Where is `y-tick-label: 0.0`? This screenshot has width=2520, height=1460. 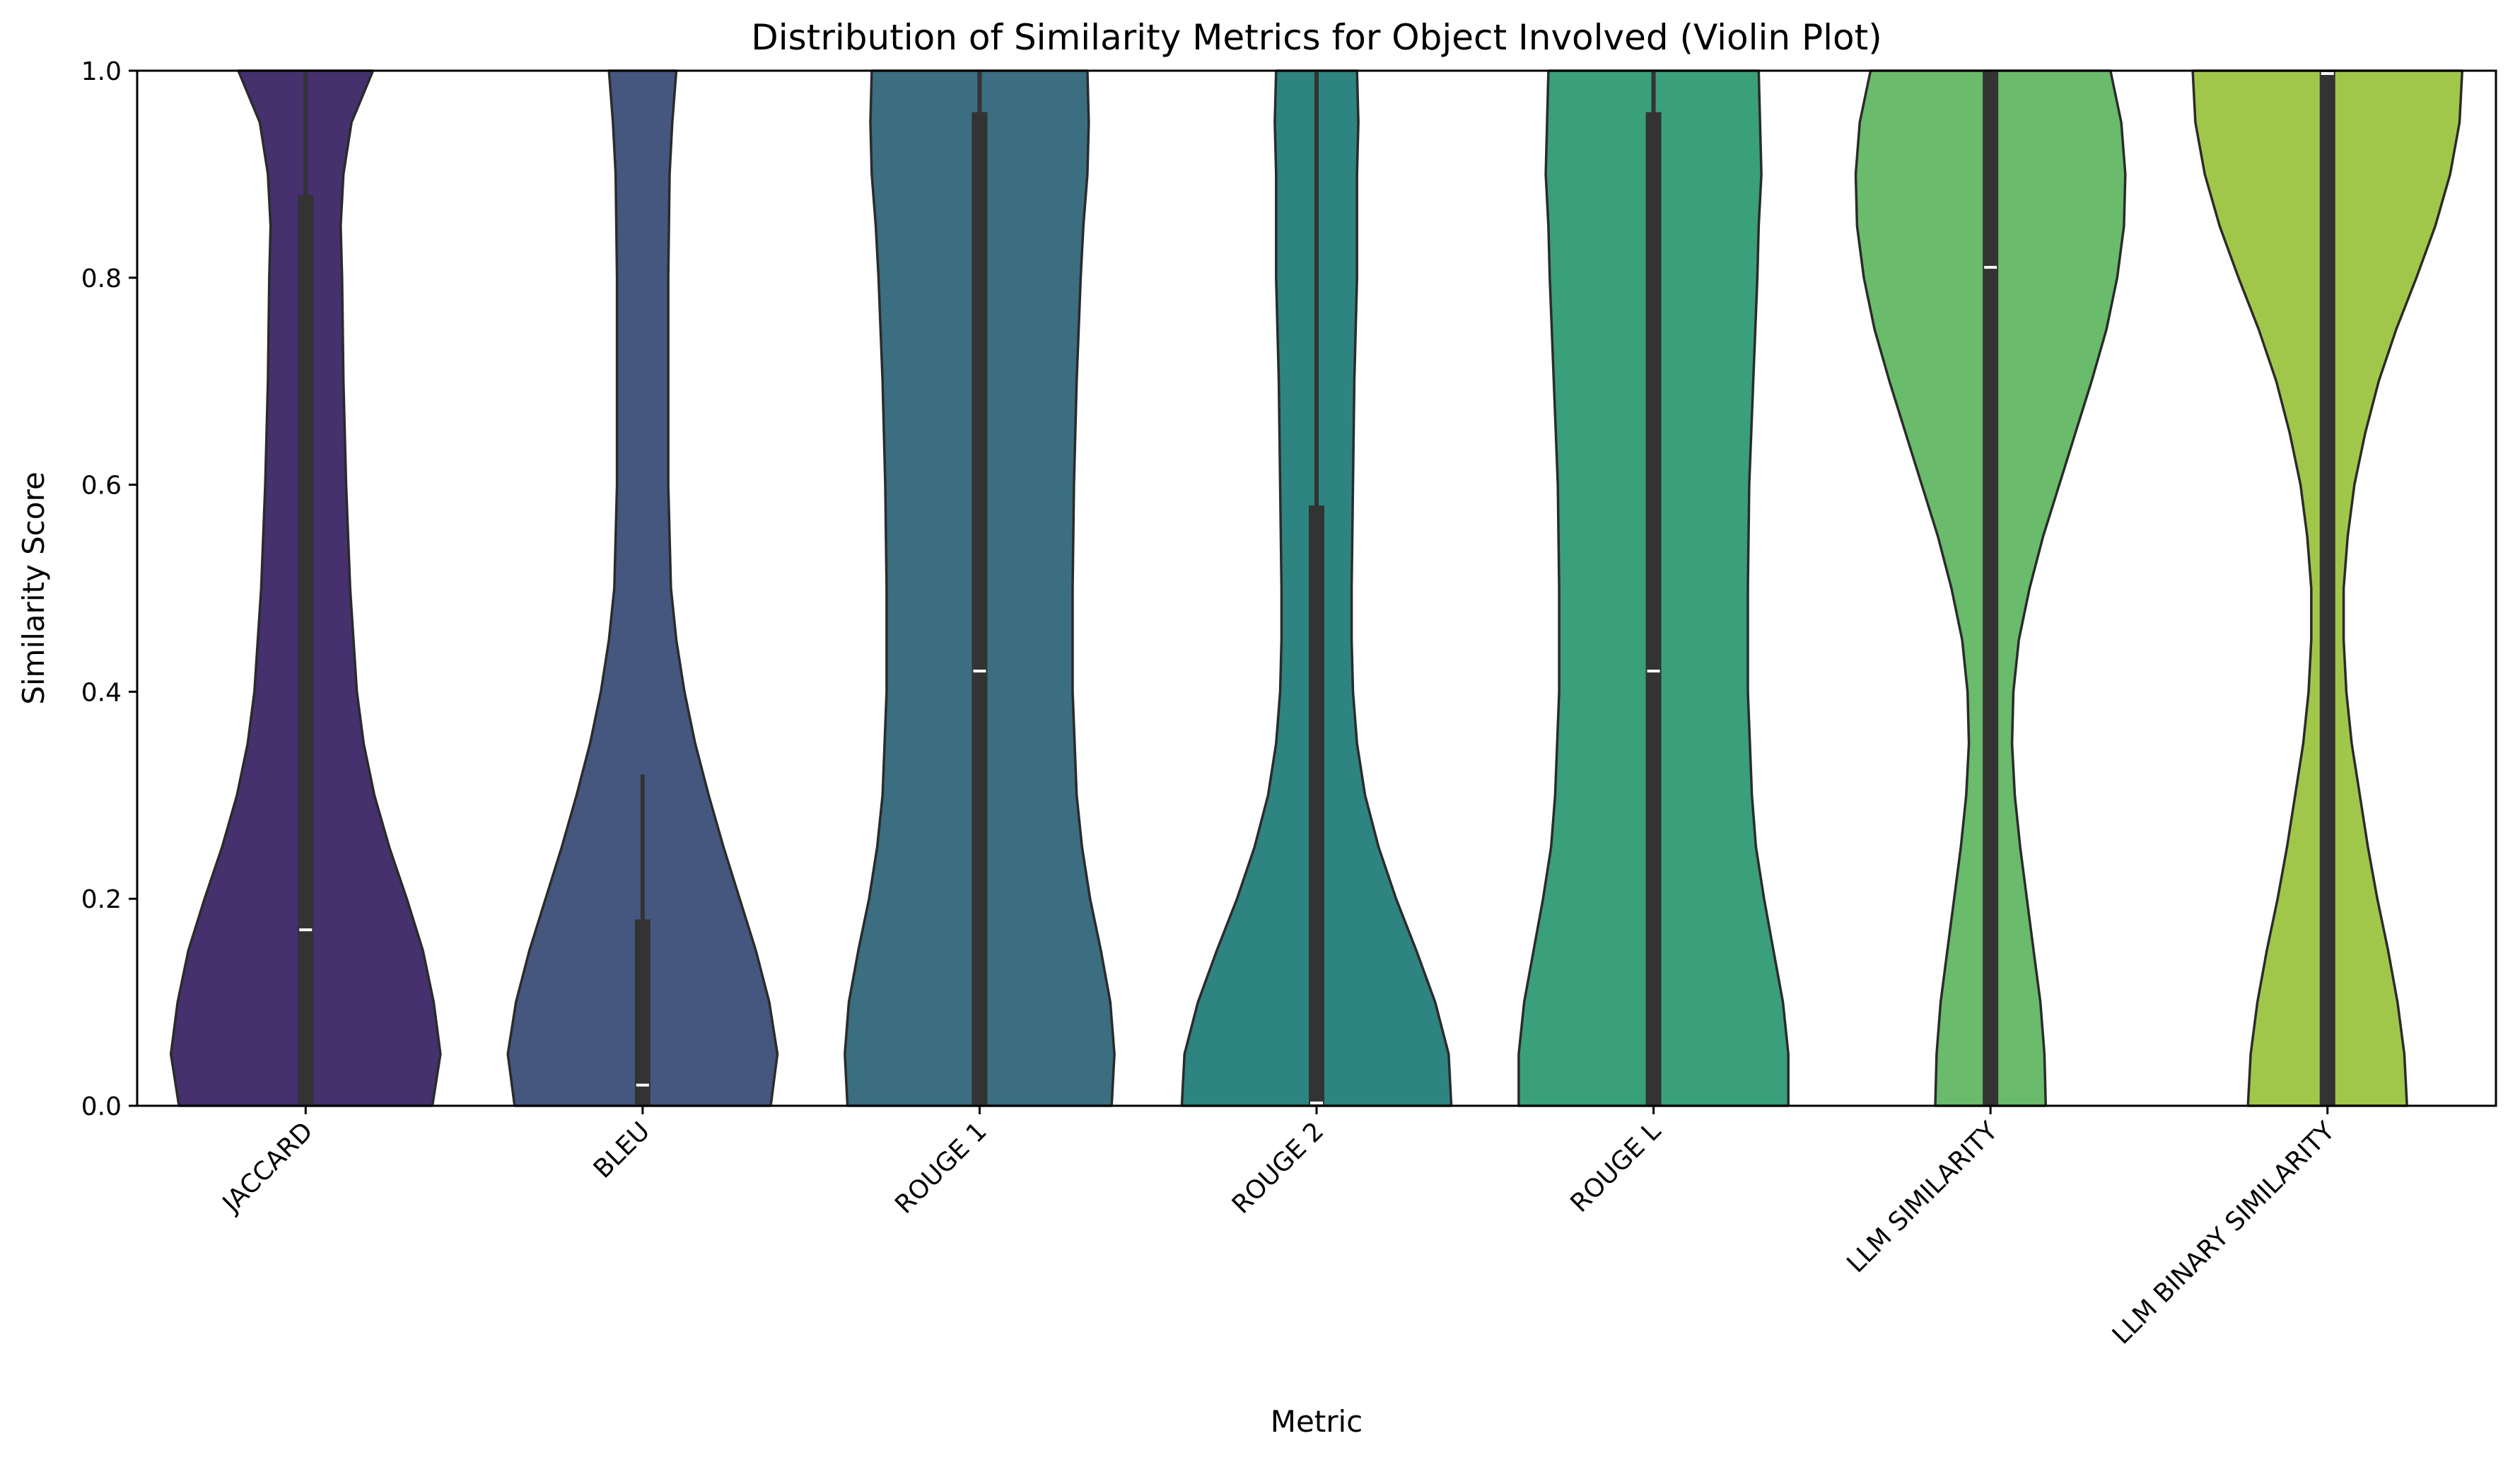 y-tick-label: 0.0 is located at coordinates (102, 1106).